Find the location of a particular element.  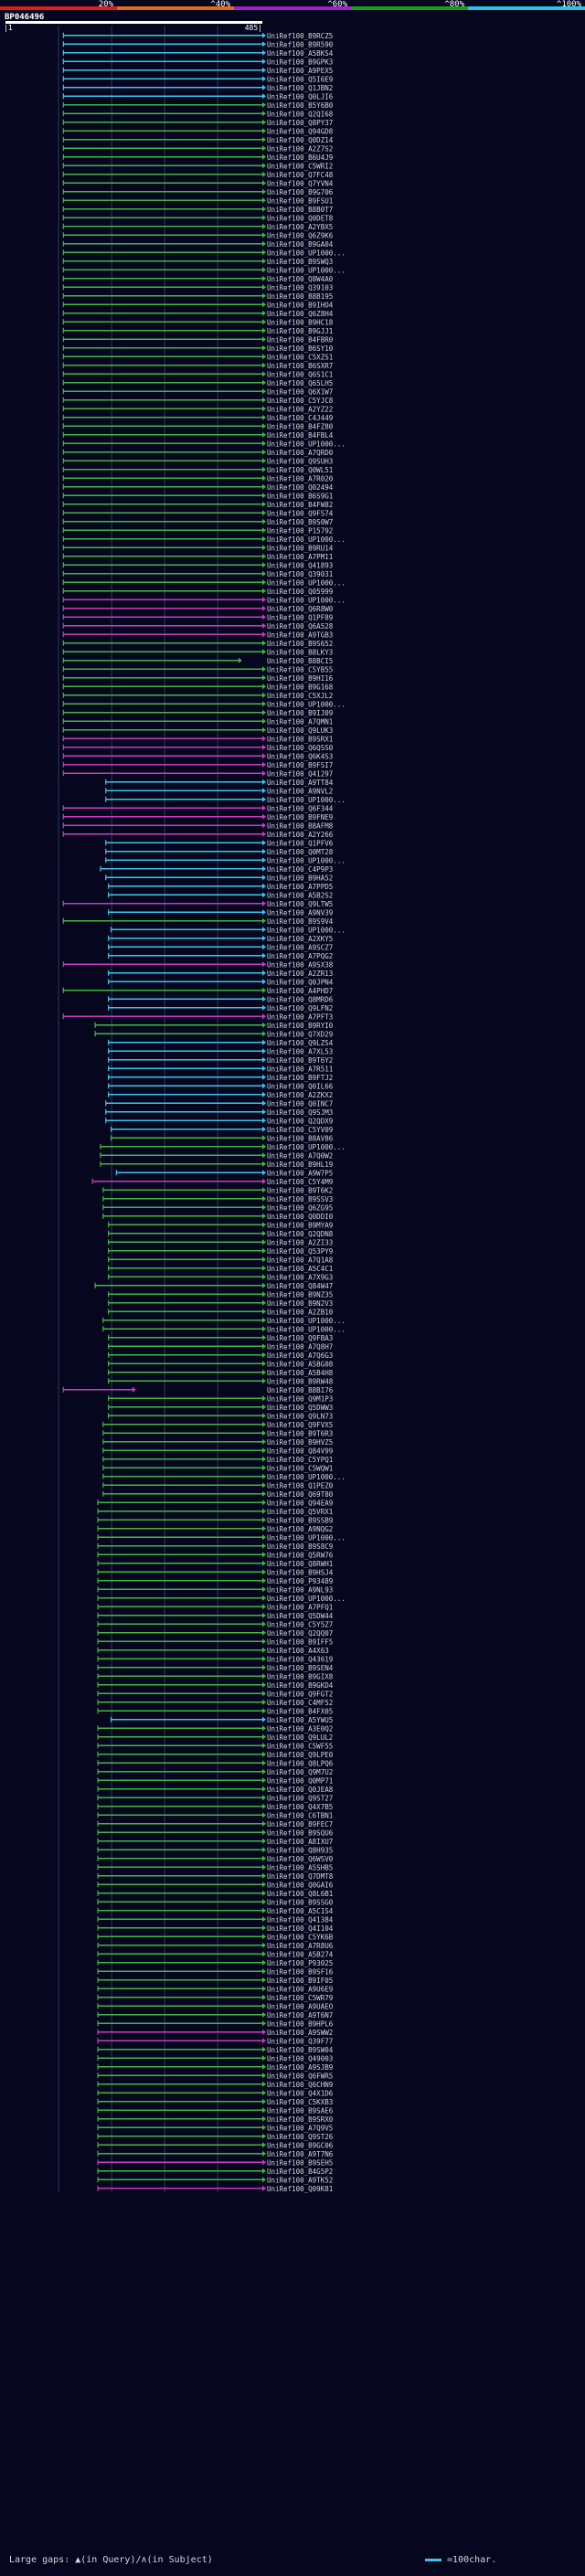

hit-row: UniRef100_B9SAE6 is located at coordinates (215, 2110).